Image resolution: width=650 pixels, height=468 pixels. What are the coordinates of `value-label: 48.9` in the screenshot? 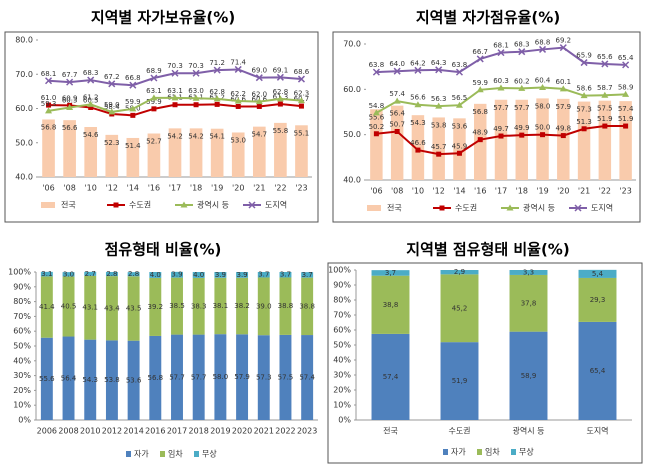 It's located at (480, 133).